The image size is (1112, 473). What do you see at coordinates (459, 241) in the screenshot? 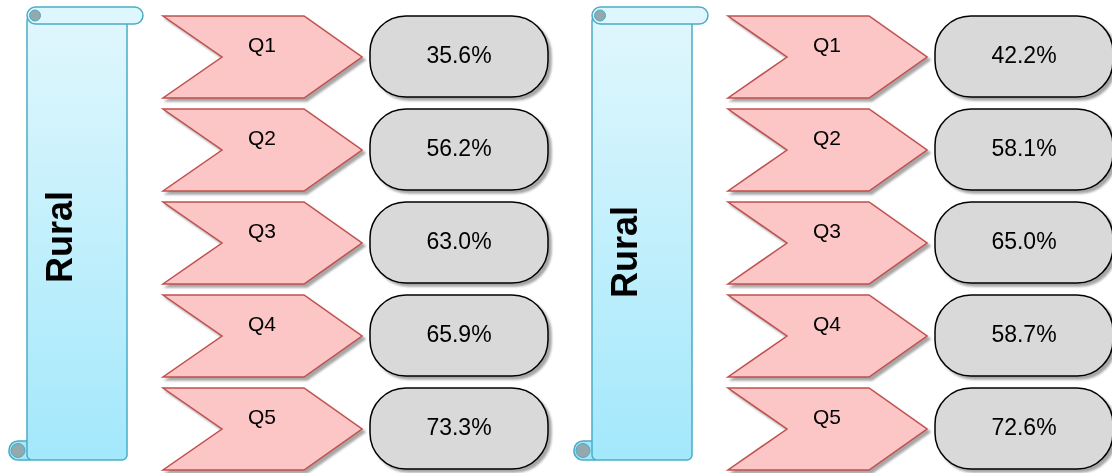
I see `data-label: 63.0%` at bounding box center [459, 241].